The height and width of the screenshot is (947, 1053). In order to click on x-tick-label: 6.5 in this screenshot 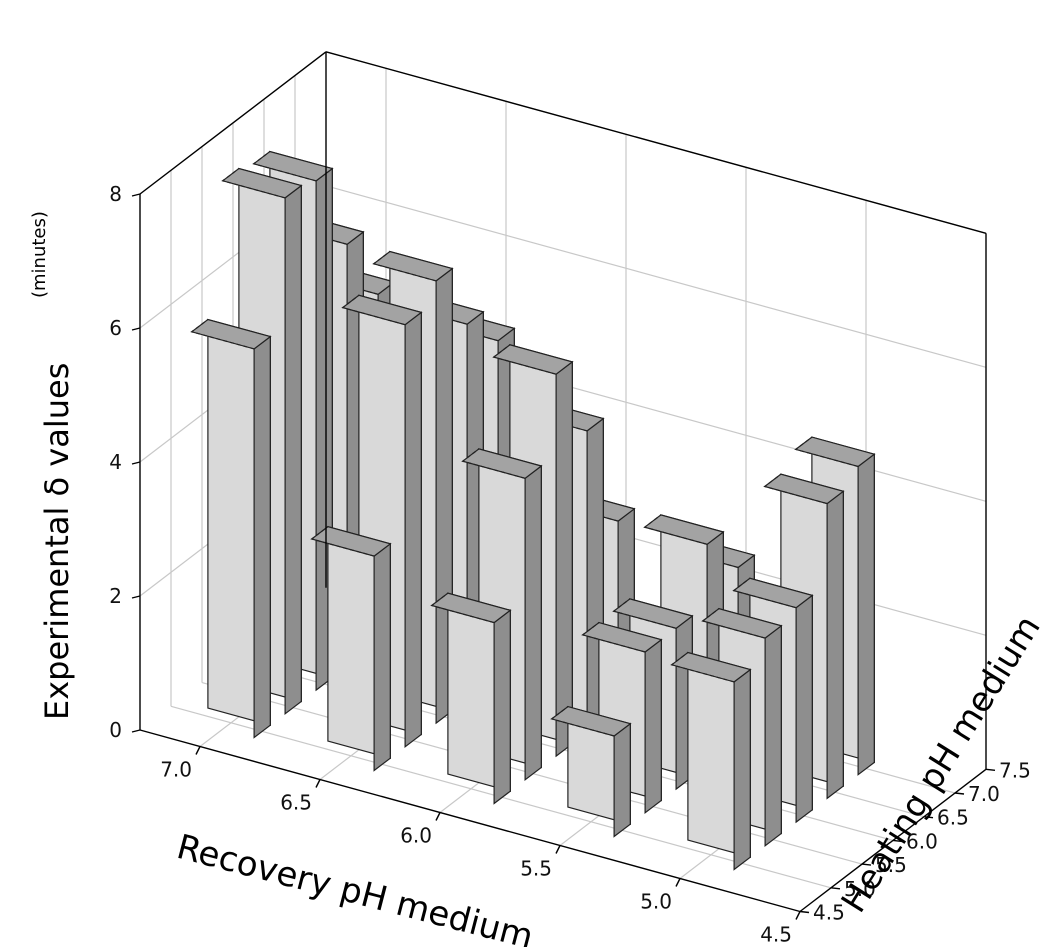, I will do `click(296, 803)`.